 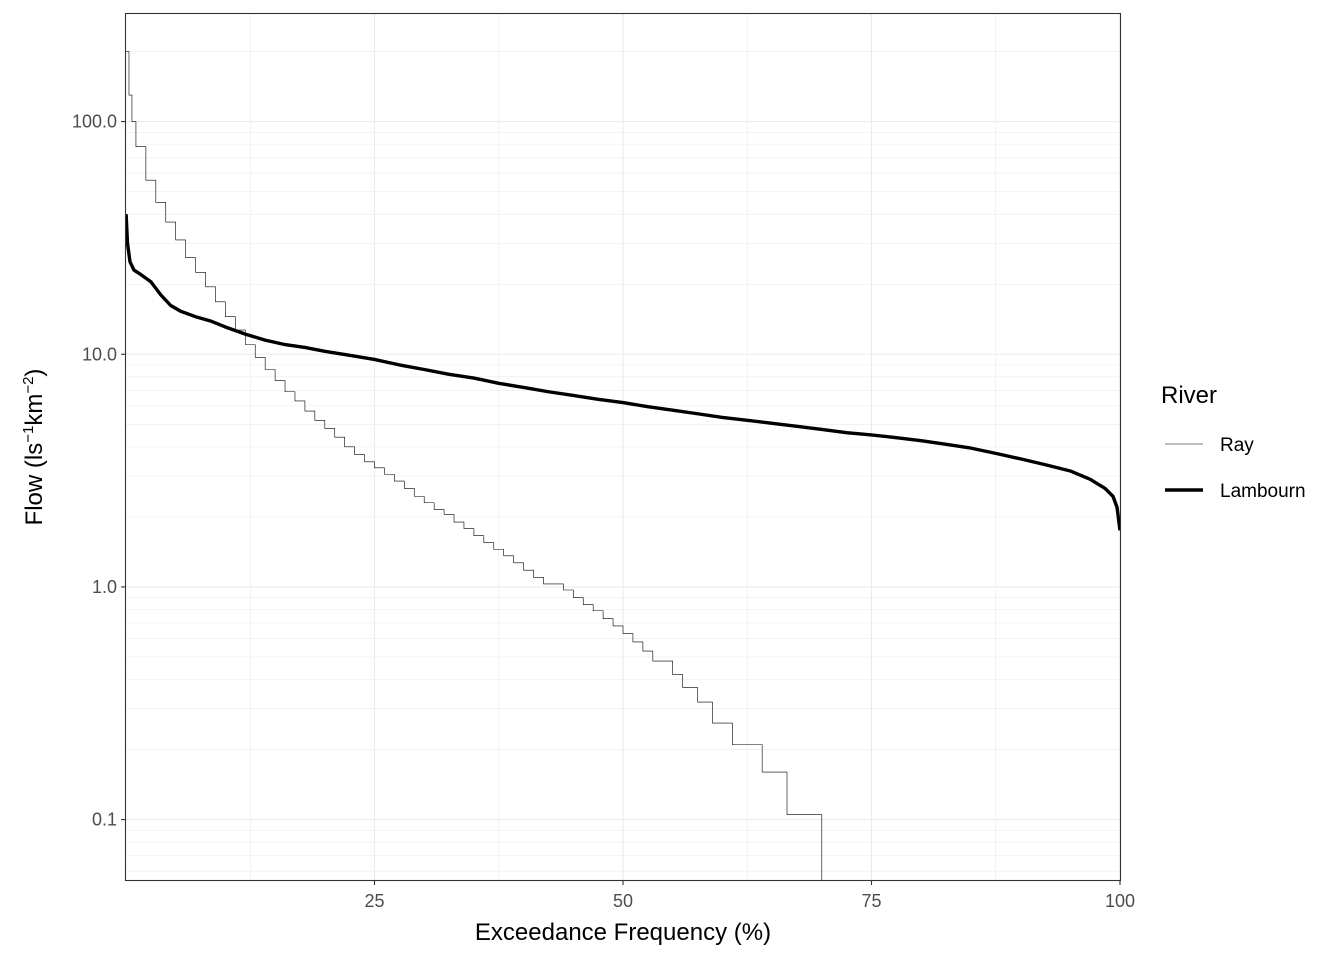 What do you see at coordinates (871, 901) in the screenshot?
I see `x-tick-label: 75` at bounding box center [871, 901].